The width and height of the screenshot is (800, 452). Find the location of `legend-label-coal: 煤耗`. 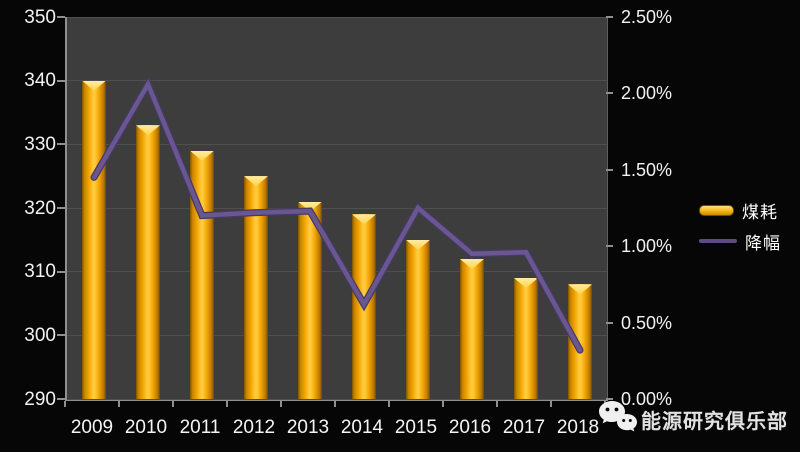

legend-label-coal: 煤耗 is located at coordinates (760, 212).